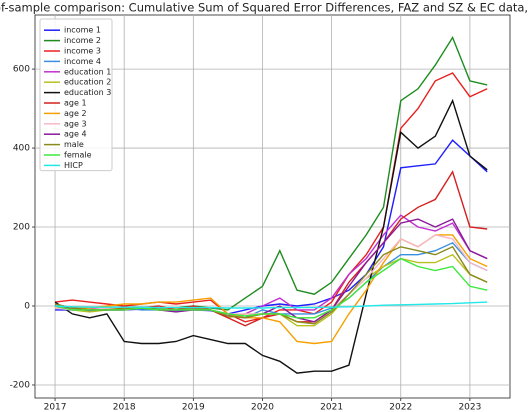 The image size is (532, 412). I want to click on x-tick-label: 2017, so click(55, 407).